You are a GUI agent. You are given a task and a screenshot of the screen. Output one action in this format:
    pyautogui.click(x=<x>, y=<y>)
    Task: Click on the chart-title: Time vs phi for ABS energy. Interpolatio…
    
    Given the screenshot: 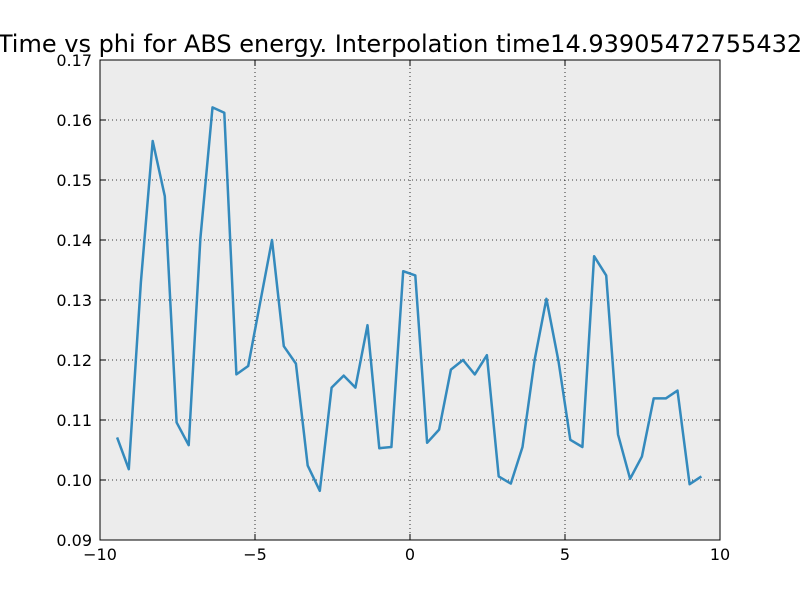 What is the action you would take?
    pyautogui.click(x=400, y=44)
    